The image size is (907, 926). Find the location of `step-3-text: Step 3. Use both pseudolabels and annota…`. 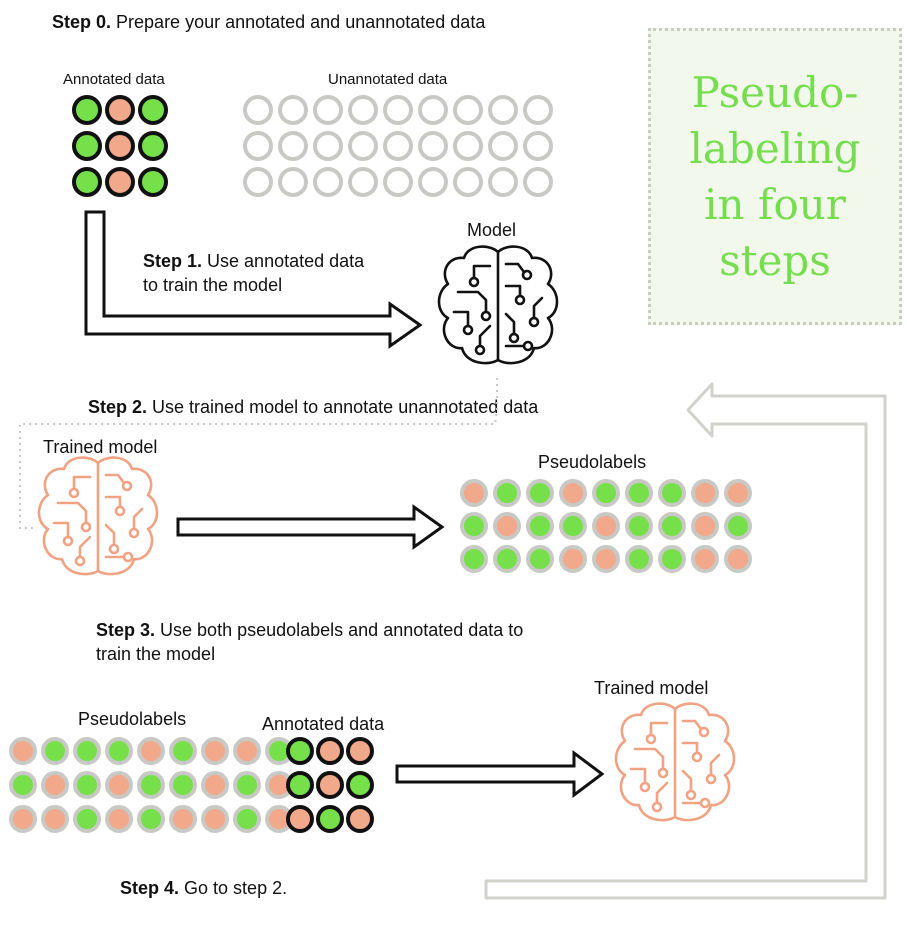

step-3-text: Step 3. Use both pseudolabels and annota… is located at coordinates (309, 642).